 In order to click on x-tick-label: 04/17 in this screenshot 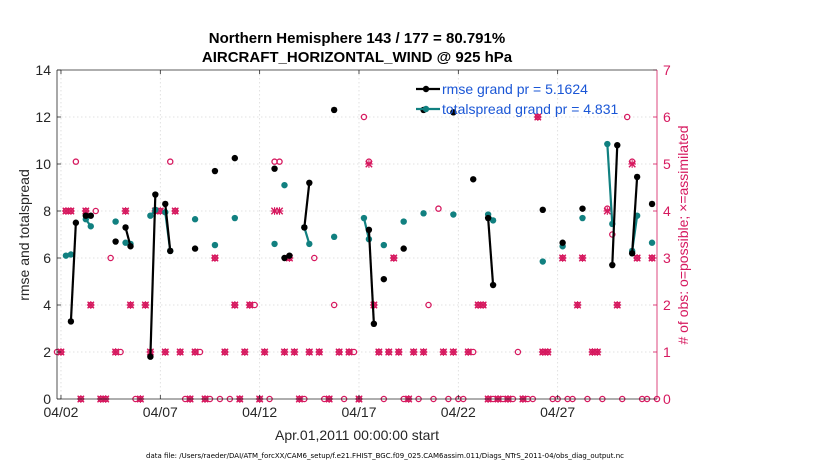, I will do `click(358, 412)`.